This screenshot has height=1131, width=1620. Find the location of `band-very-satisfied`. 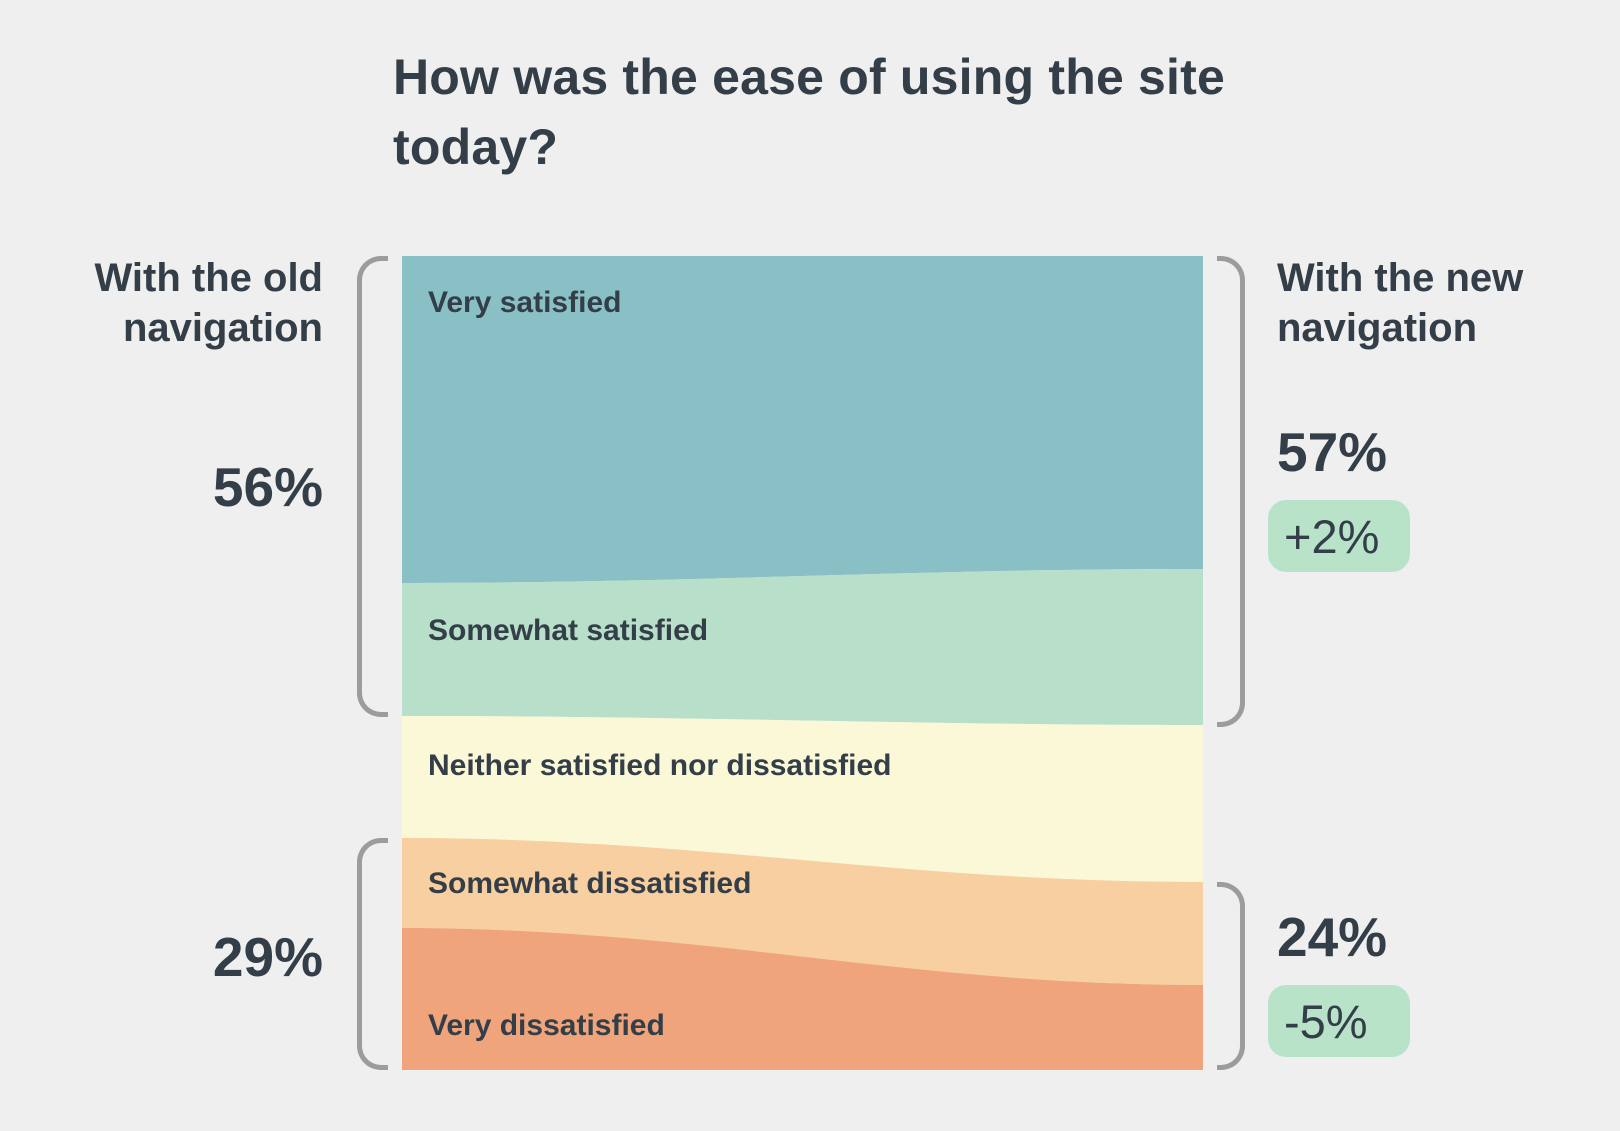

band-very-satisfied is located at coordinates (802, 419).